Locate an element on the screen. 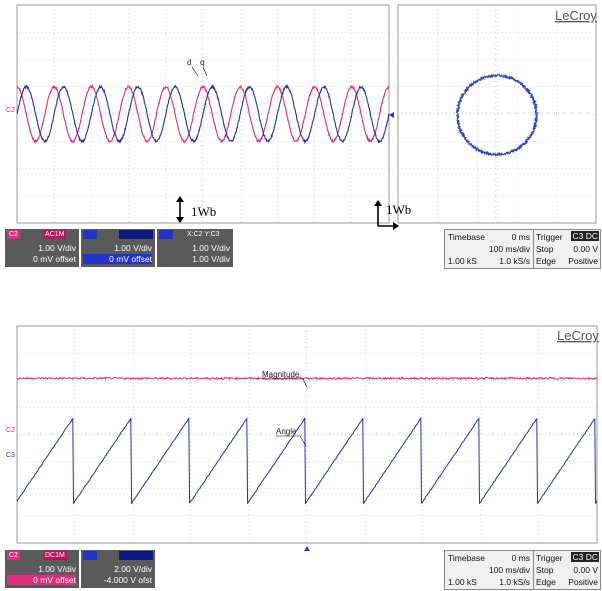 The height and width of the screenshot is (591, 602). bottom-c3-coupling-badge is located at coordinates (136, 555).